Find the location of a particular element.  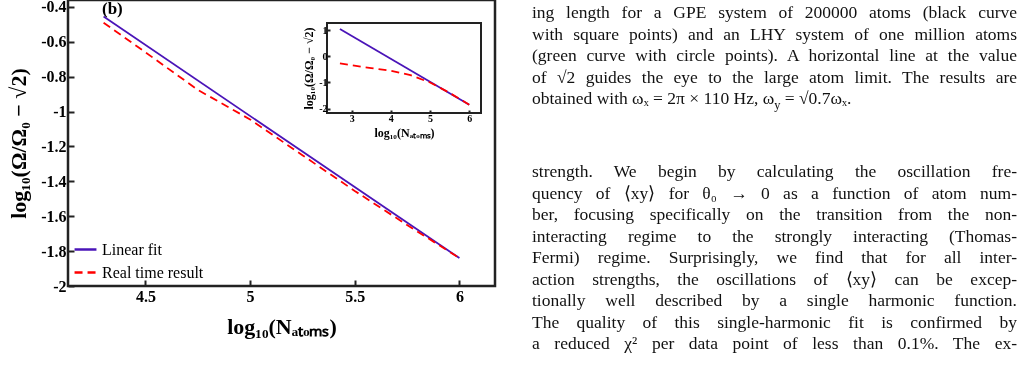

text: strength. We begin by calculating the oscillation fre- is located at coordinates (774, 172).